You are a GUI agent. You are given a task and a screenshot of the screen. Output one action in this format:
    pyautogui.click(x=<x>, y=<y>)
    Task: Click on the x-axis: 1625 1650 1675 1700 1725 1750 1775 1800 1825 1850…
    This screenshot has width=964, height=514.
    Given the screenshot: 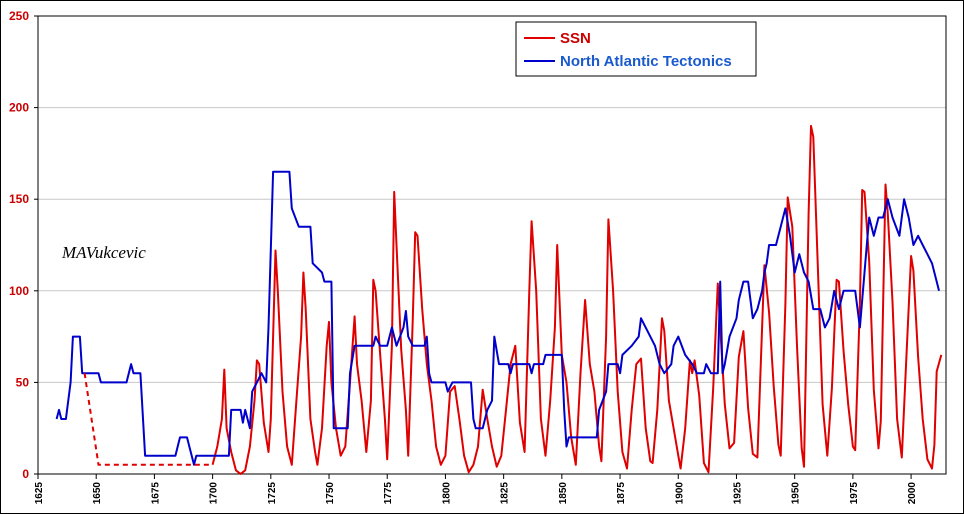 What is the action you would take?
    pyautogui.click(x=476, y=489)
    